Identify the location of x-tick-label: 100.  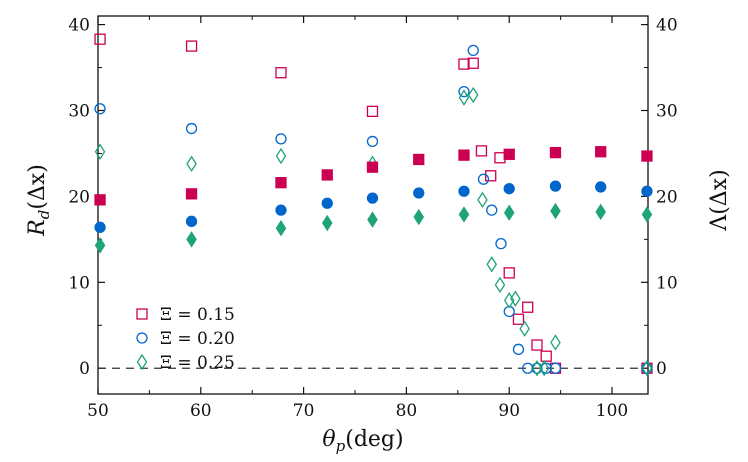
(612, 411).